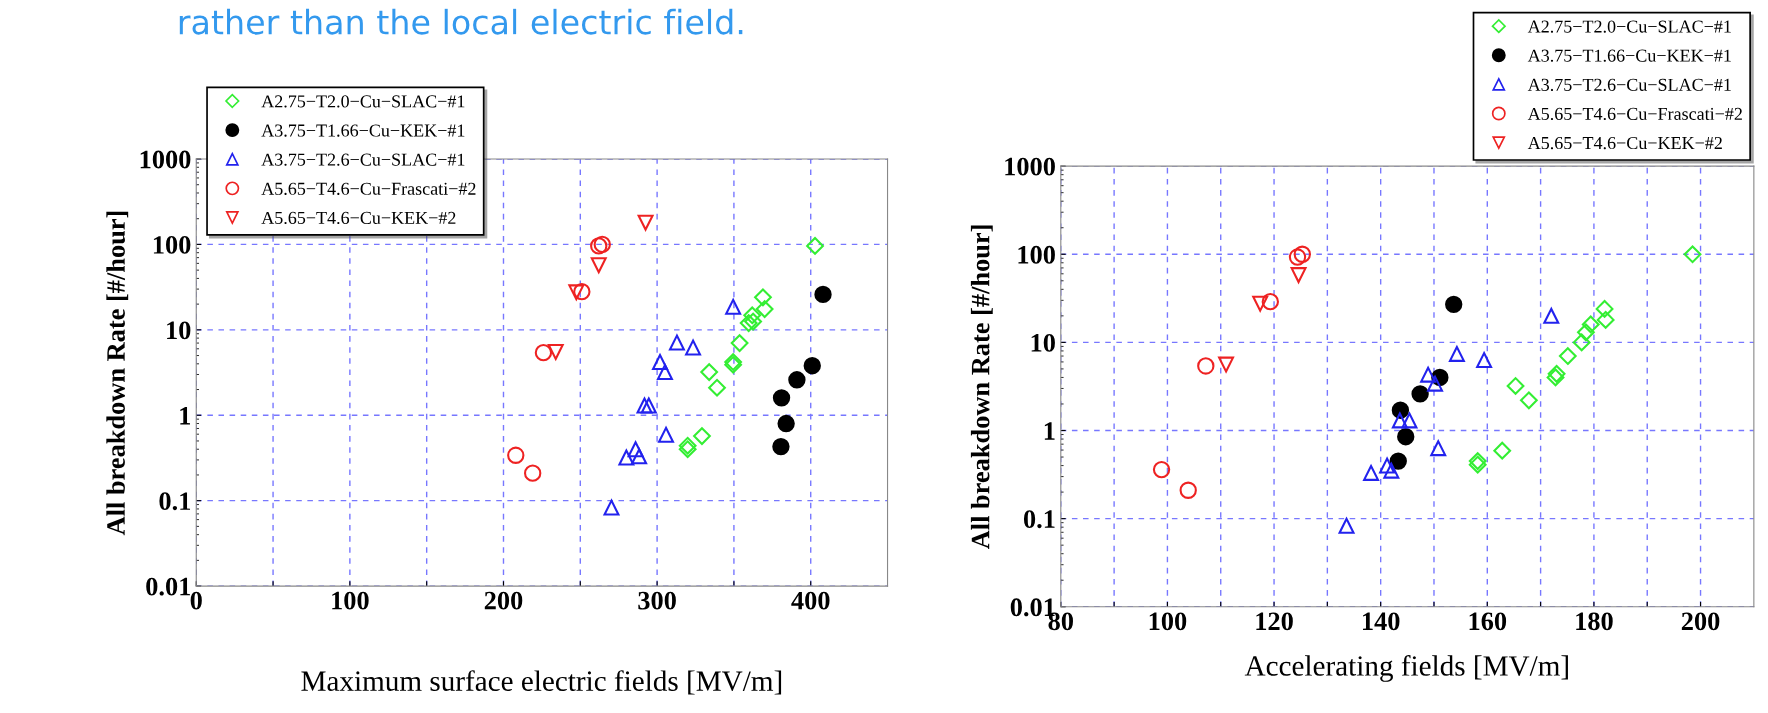  Describe the element at coordinates (1488, 621) in the screenshot. I see `x-tick-label: 160` at that location.